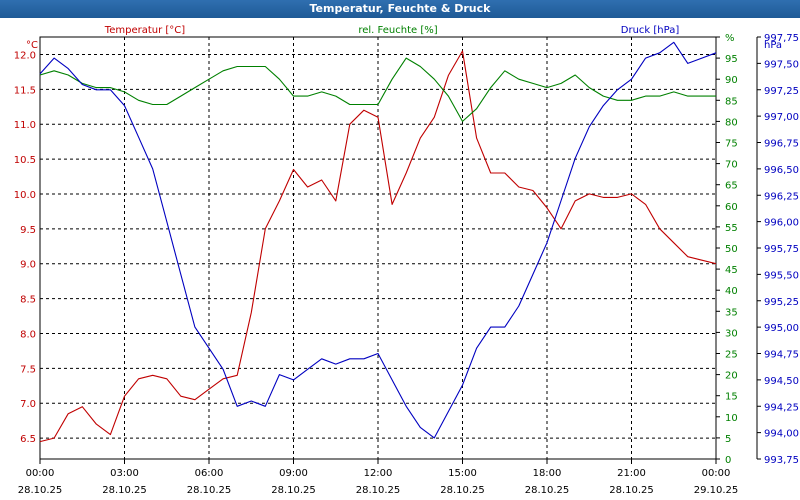 The height and width of the screenshot is (500, 800). What do you see at coordinates (781, 38) in the screenshot?
I see `press-tick-label: 997,75` at bounding box center [781, 38].